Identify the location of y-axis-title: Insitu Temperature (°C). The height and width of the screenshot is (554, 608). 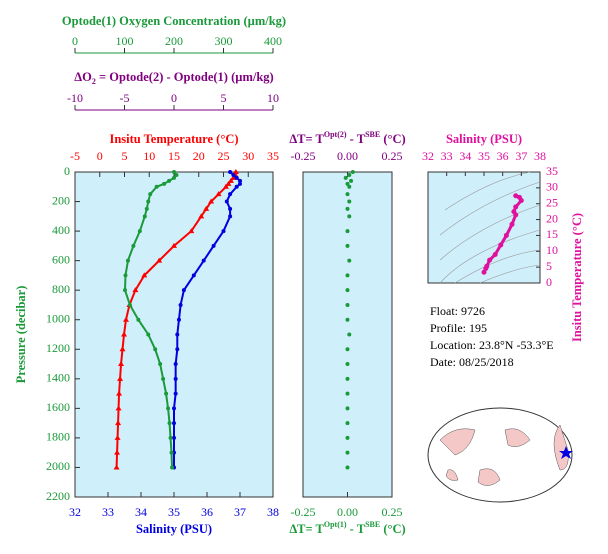
(577, 277).